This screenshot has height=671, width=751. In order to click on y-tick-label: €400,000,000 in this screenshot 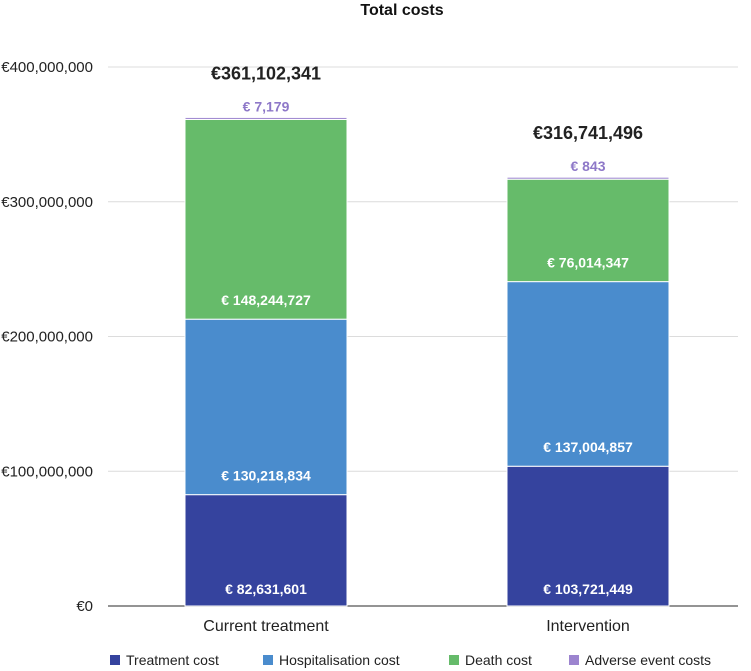, I will do `click(47, 67)`.